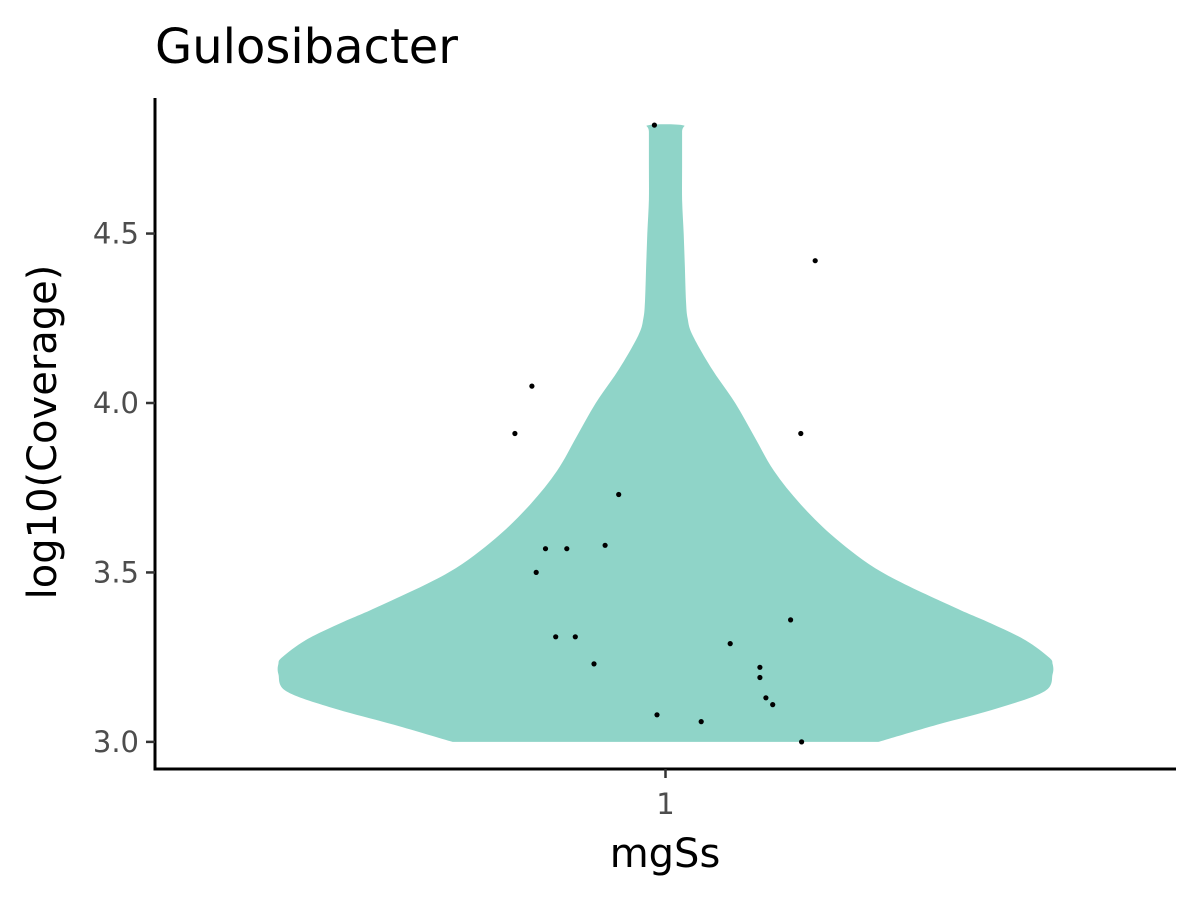  What do you see at coordinates (306, 47) in the screenshot?
I see `chart-title: Gulosibacter` at bounding box center [306, 47].